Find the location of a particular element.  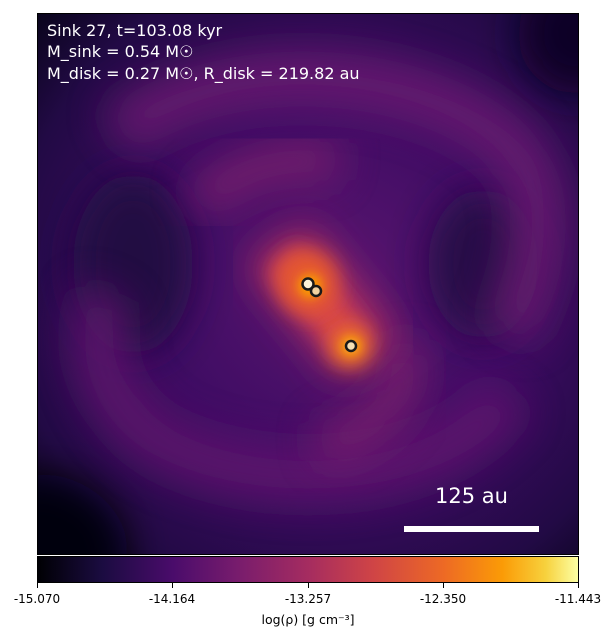

disk-properties-label: M_disk = 0.27 M☉, R_disk = 219.82 au is located at coordinates (203, 73).